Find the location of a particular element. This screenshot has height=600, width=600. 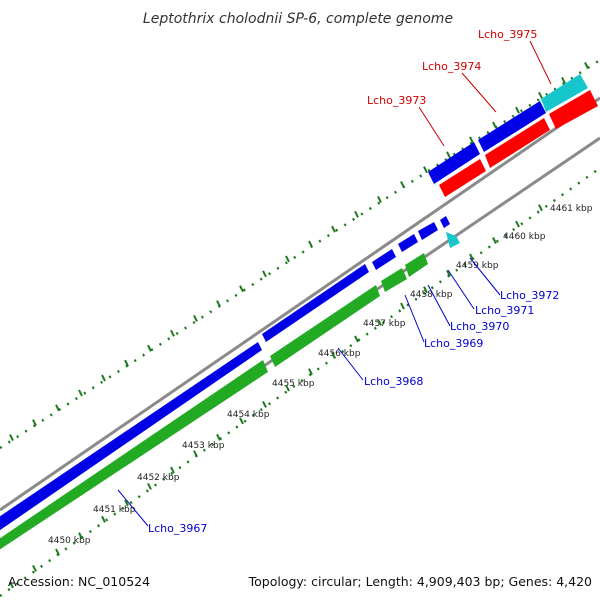

label-lcho-3970: Lcho_3970 is located at coordinates (479, 326).